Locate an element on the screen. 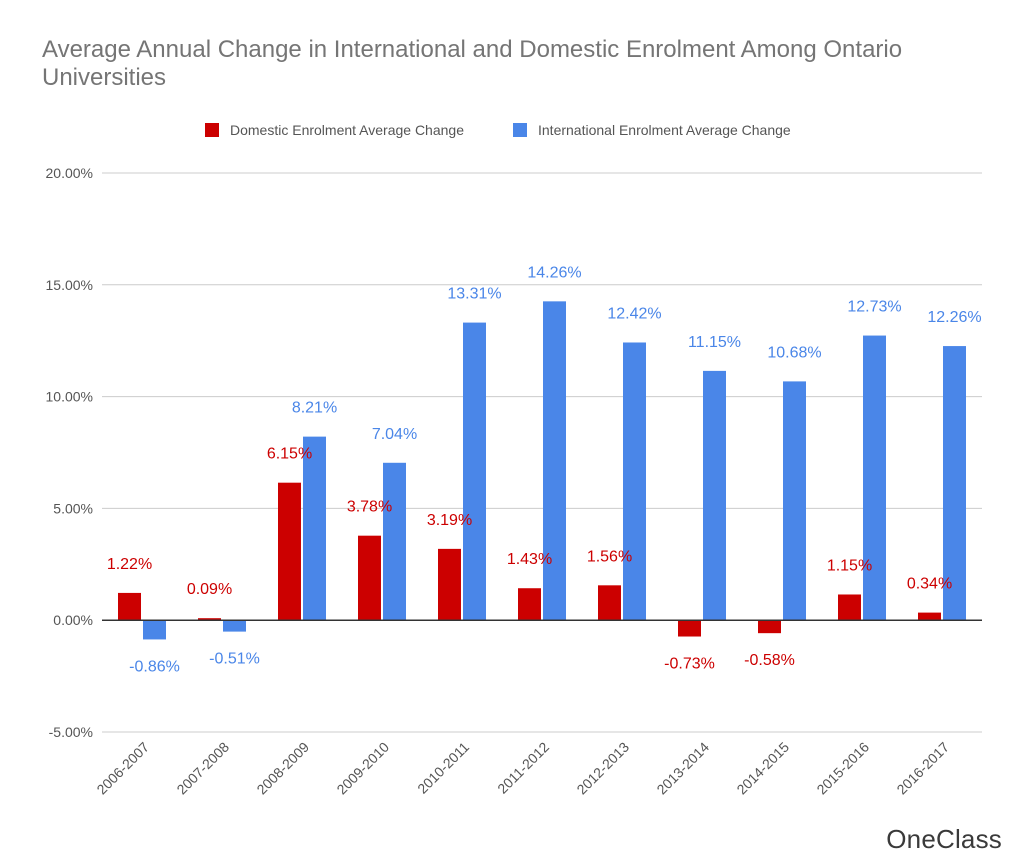  x-tick-label: 2012-2013 is located at coordinates (602, 768).